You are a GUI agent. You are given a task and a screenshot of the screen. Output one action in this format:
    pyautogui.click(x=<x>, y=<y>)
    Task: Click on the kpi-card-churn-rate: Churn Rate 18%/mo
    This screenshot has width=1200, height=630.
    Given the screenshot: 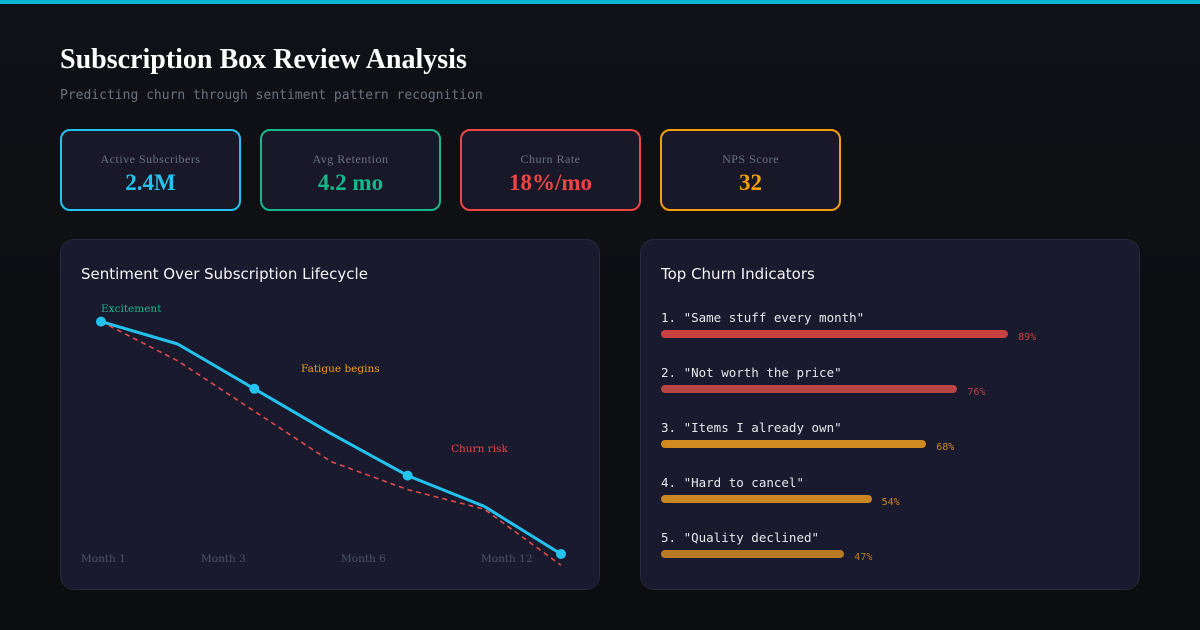 What is the action you would take?
    pyautogui.click(x=550, y=170)
    